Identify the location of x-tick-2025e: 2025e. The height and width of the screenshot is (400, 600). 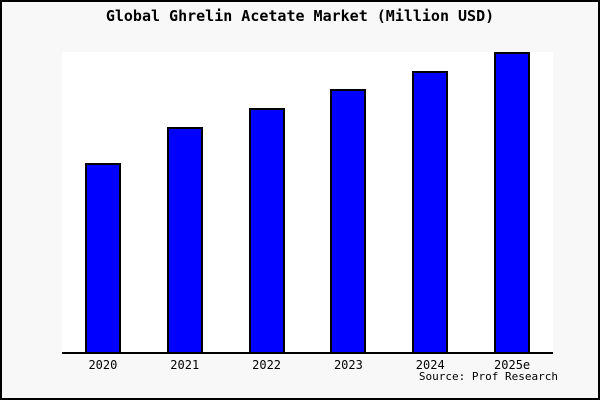
(512, 365).